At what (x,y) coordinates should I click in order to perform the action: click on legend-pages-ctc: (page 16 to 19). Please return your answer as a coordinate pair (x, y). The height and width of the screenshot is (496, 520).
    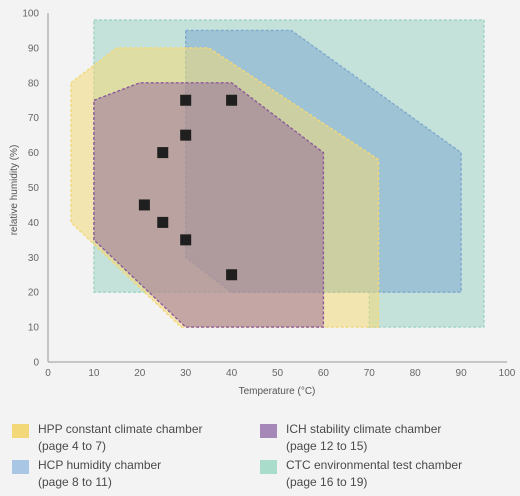
    Looking at the image, I should click on (327, 482).